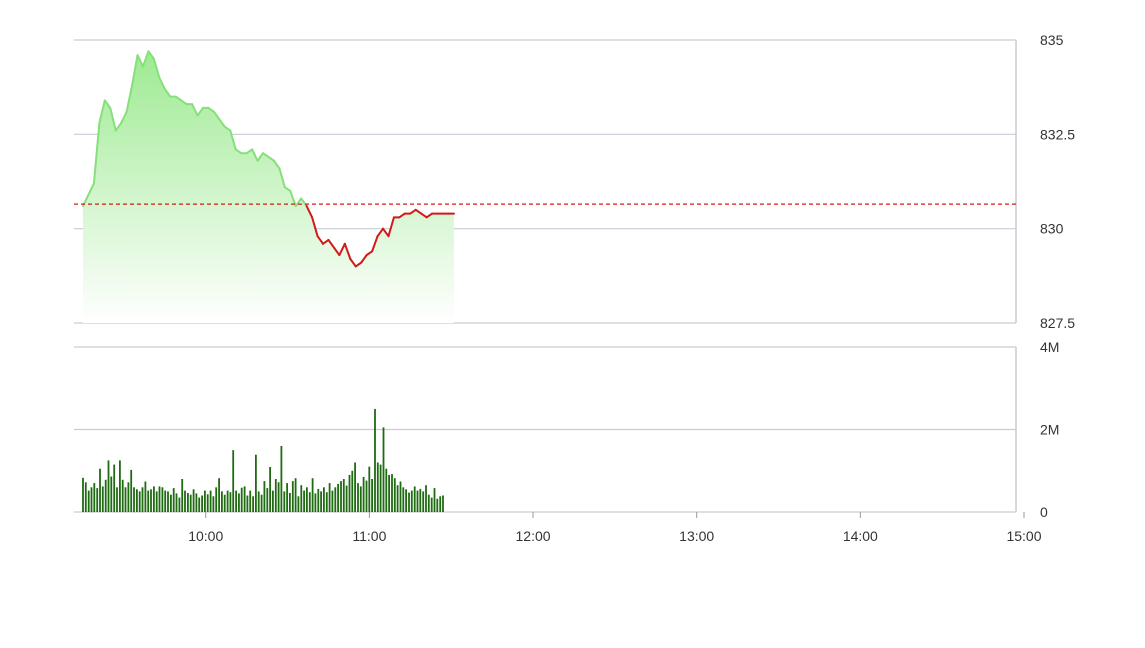  Describe the element at coordinates (1057, 181) in the screenshot. I see `price-axis-labels: 835 832.5 830 827.5` at that location.